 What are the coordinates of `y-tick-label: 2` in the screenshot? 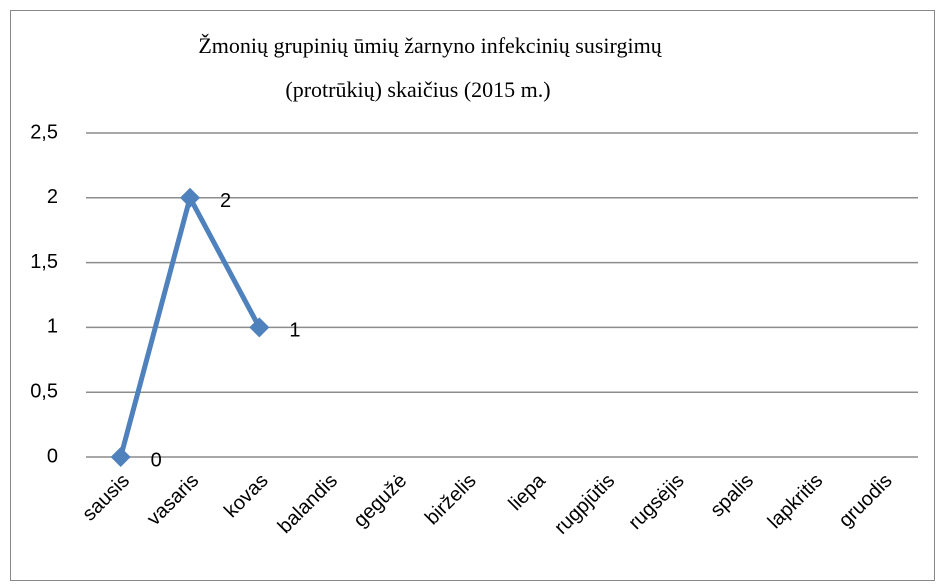 It's located at (52, 197).